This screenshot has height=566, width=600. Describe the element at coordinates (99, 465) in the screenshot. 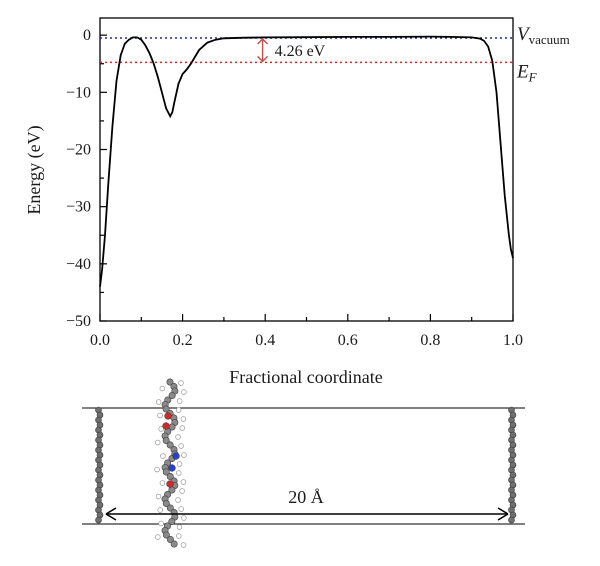

I see `left-electrode-slab` at that location.